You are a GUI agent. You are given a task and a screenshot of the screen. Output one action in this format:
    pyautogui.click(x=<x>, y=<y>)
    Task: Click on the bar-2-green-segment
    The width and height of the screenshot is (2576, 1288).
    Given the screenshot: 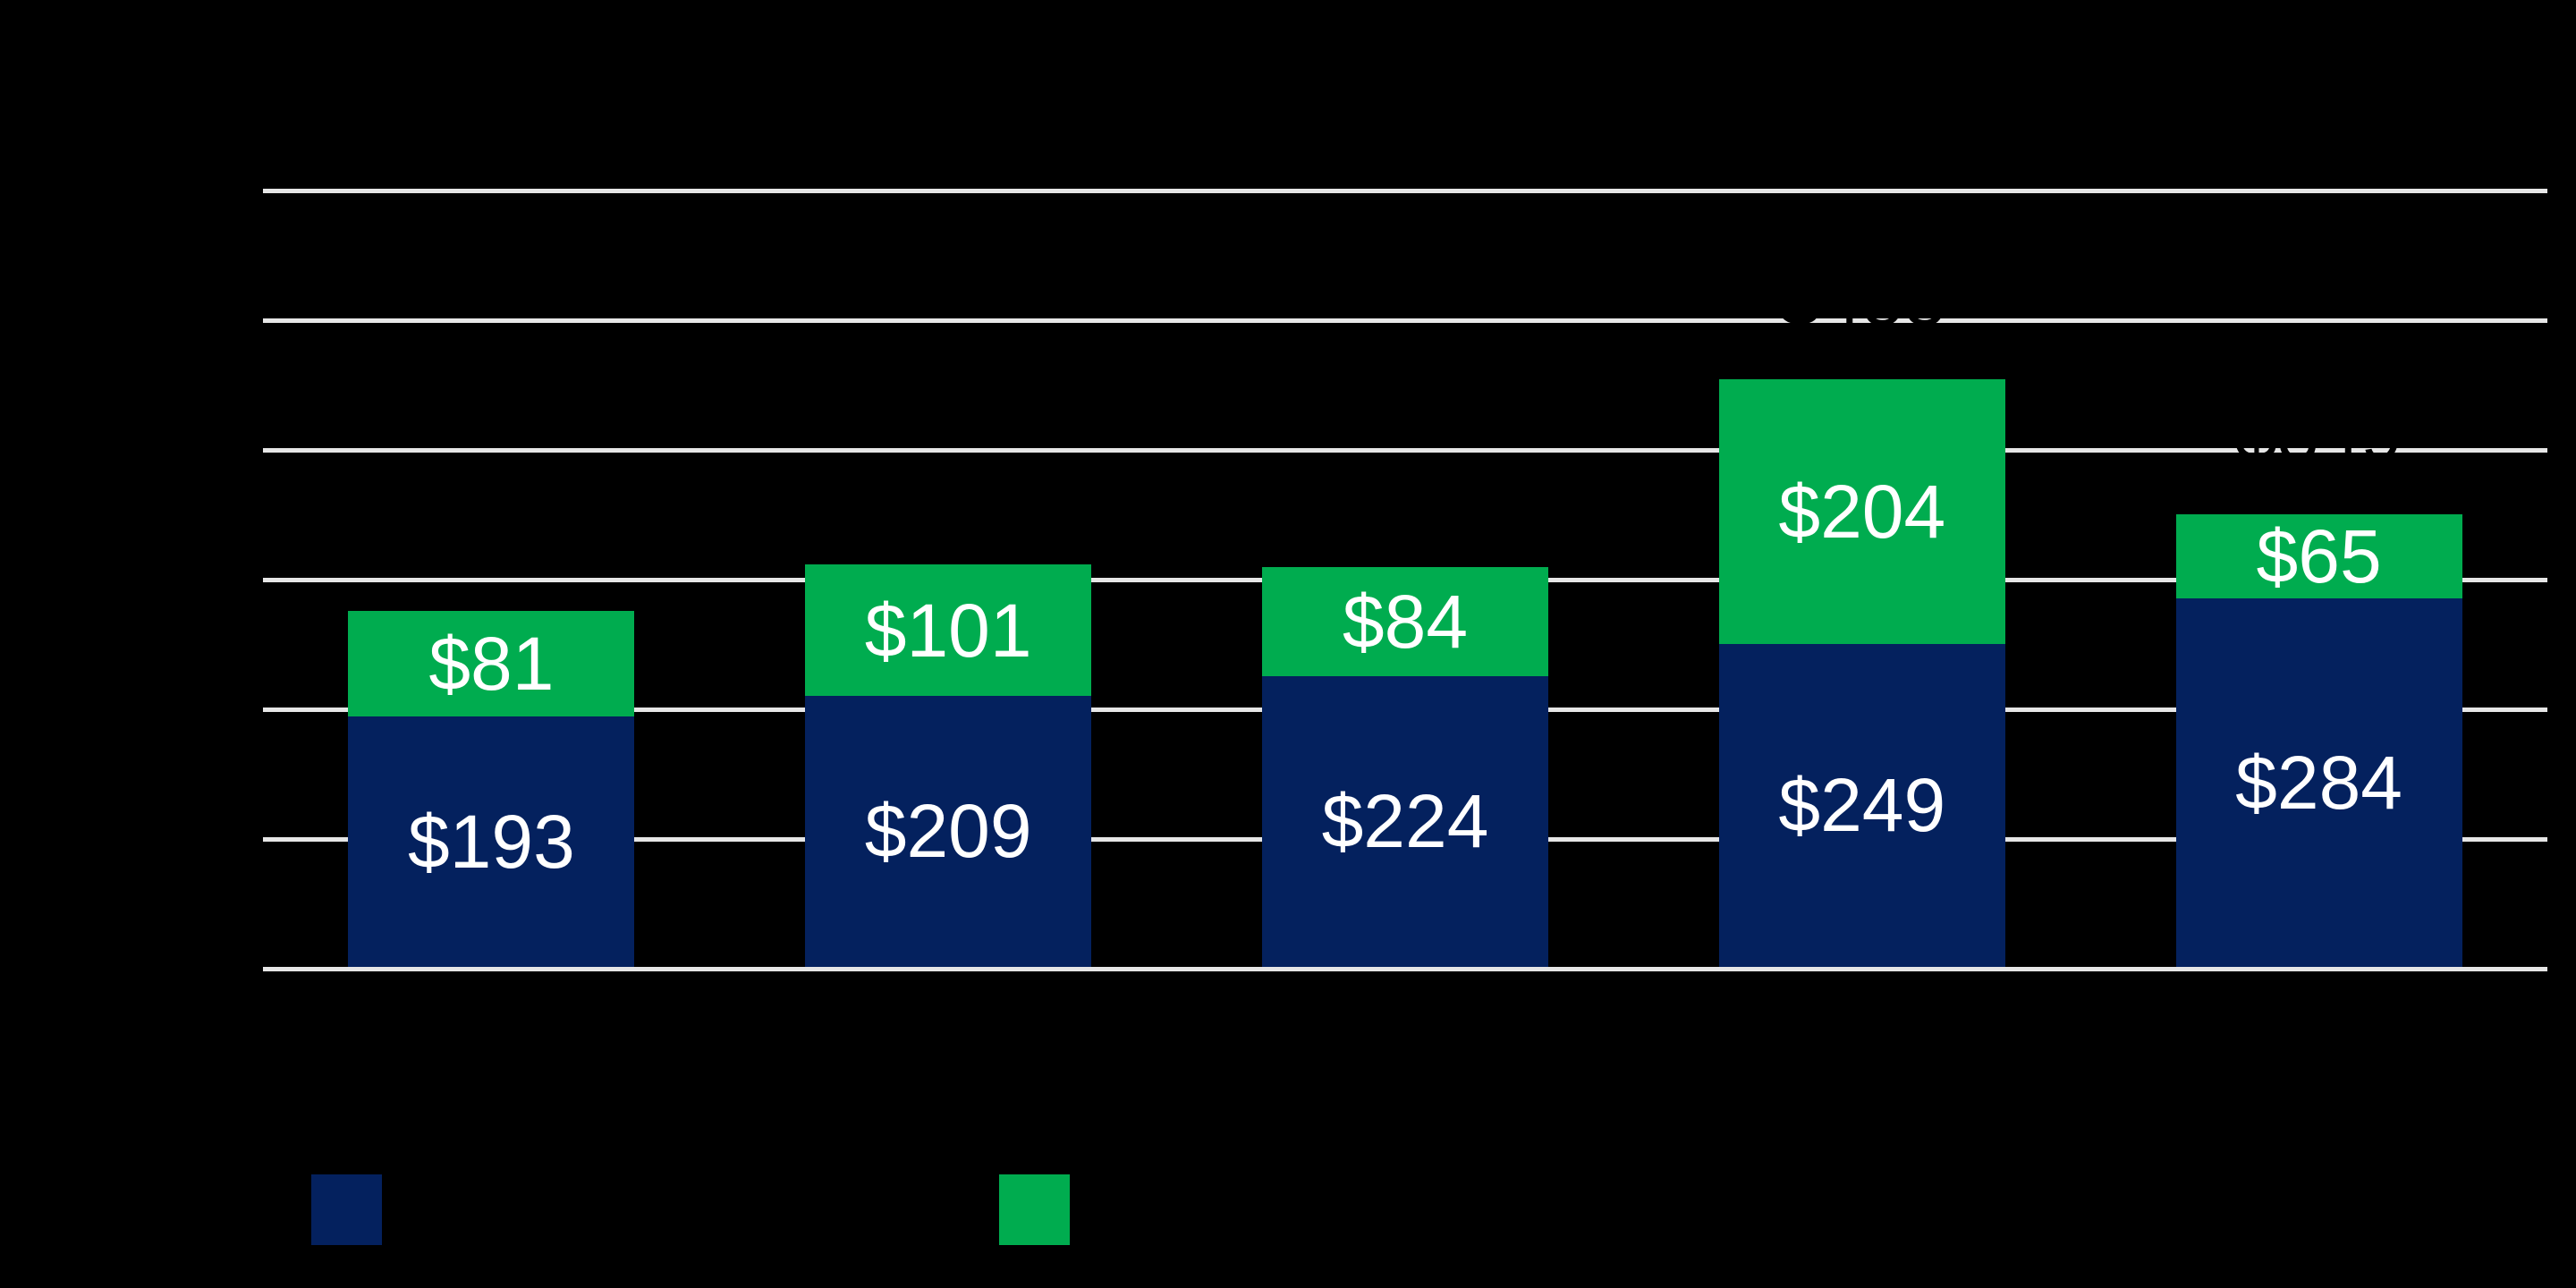 What is the action you would take?
    pyautogui.click(x=948, y=630)
    